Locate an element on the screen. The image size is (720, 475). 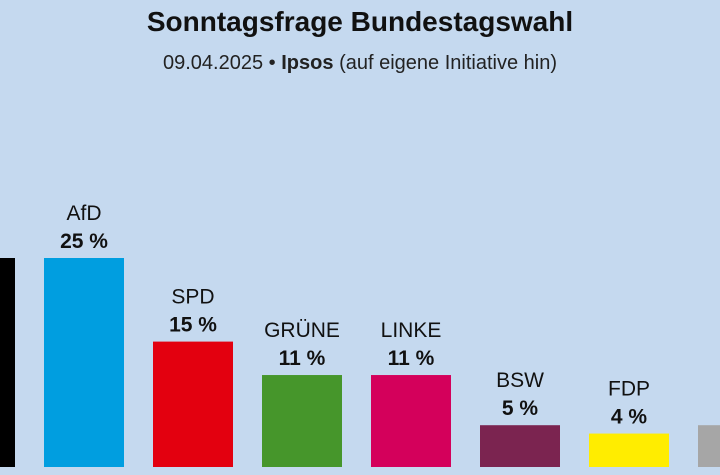
survey-date: 09.04.2025 is located at coordinates (213, 63).